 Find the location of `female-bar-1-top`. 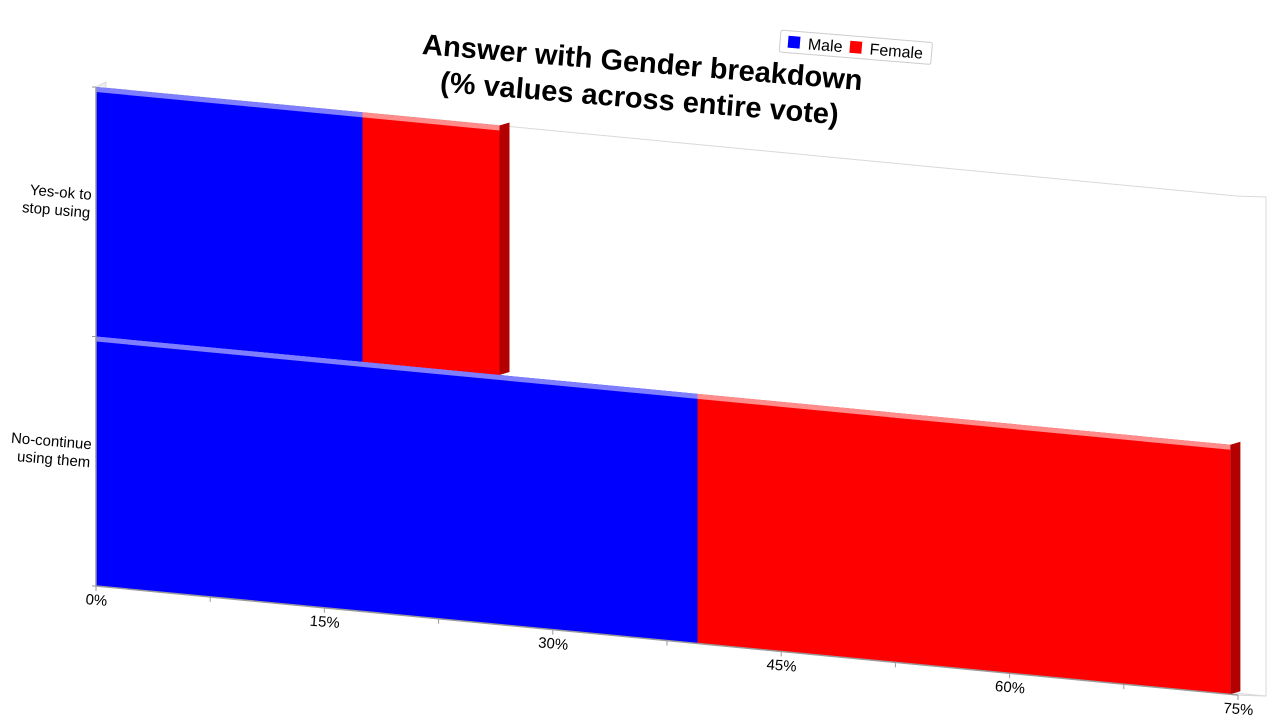

female-bar-1-top is located at coordinates (431, 121).